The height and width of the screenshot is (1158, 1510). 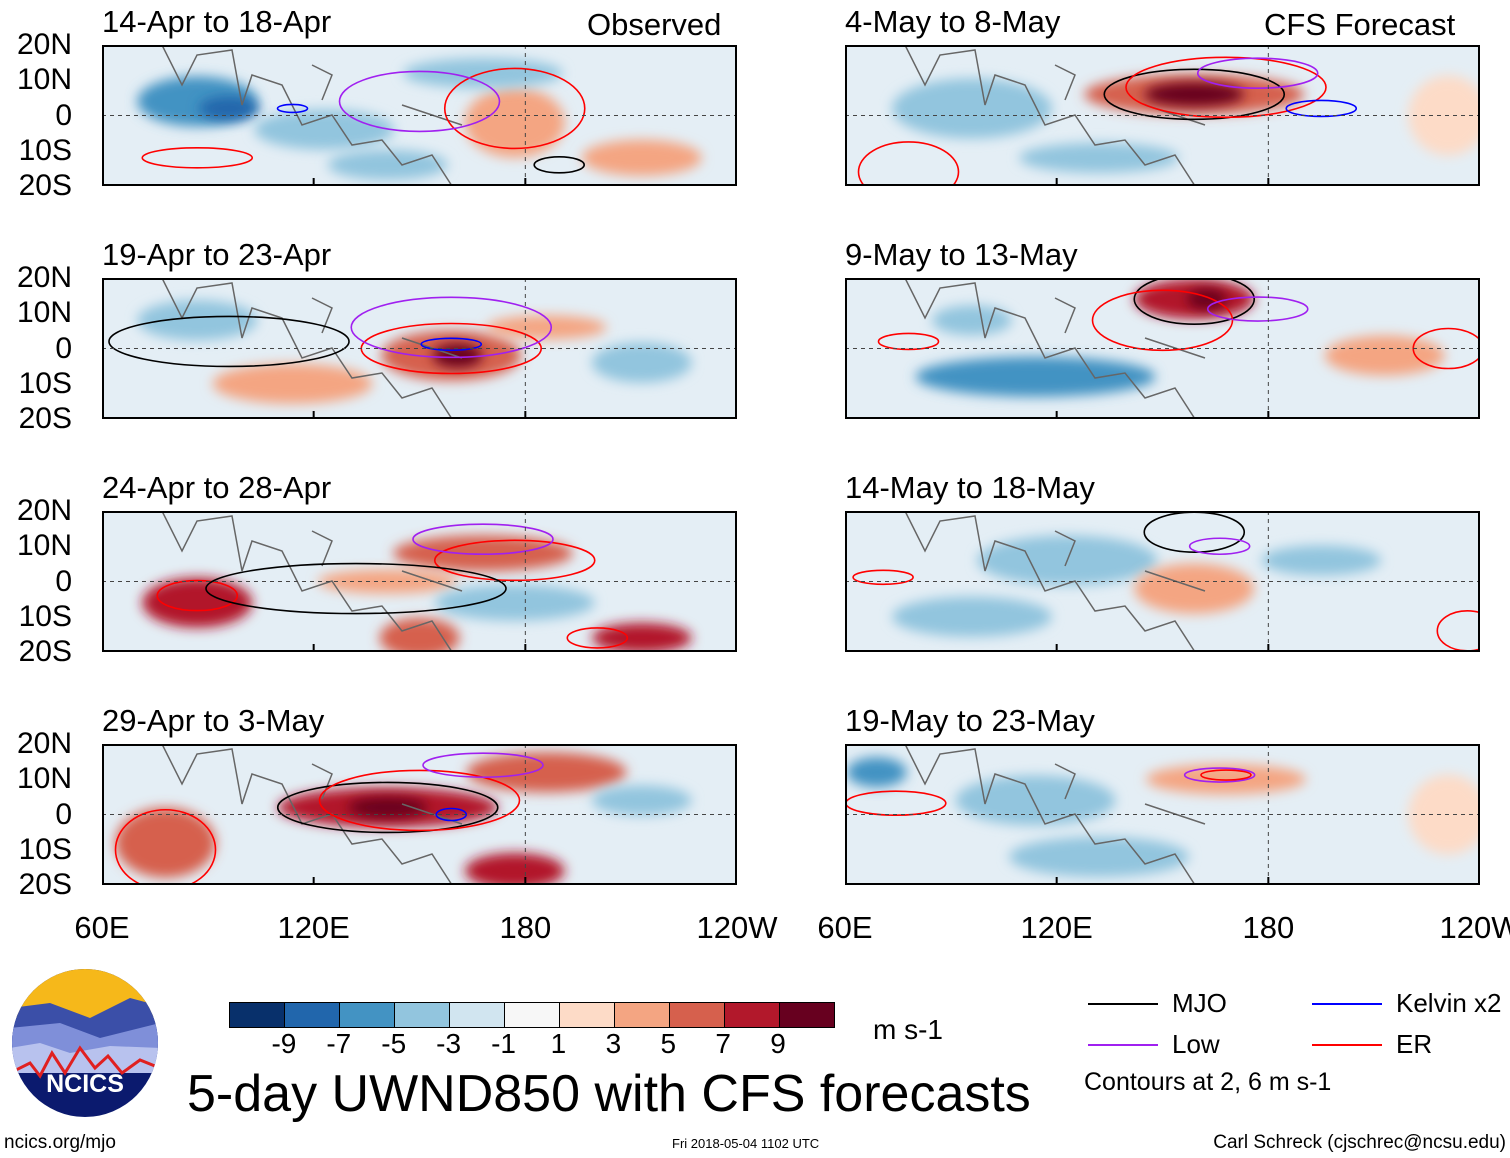 What do you see at coordinates (558, 1043) in the screenshot?
I see `colorbar-tick-label: 1` at bounding box center [558, 1043].